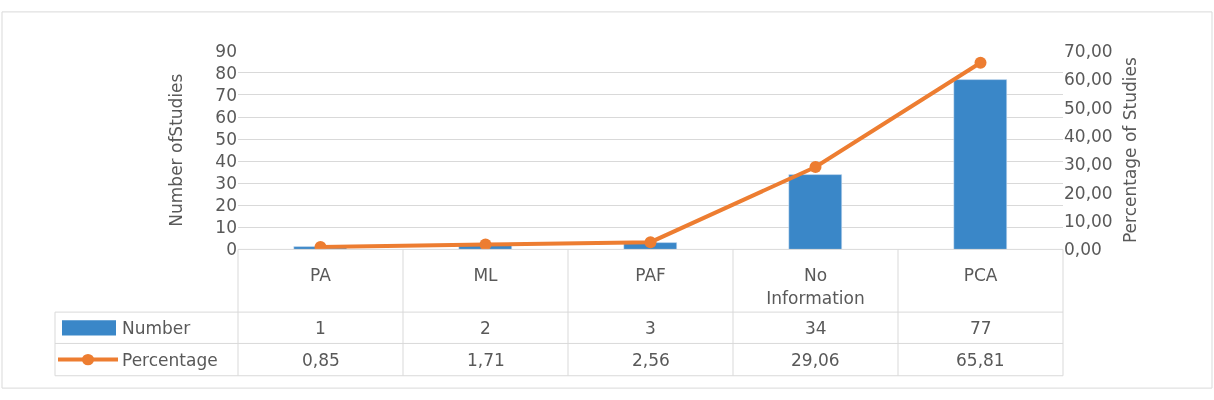 The height and width of the screenshot is (400, 1214). Describe the element at coordinates (226, 161) in the screenshot. I see `y-tick-label: 40` at that location.